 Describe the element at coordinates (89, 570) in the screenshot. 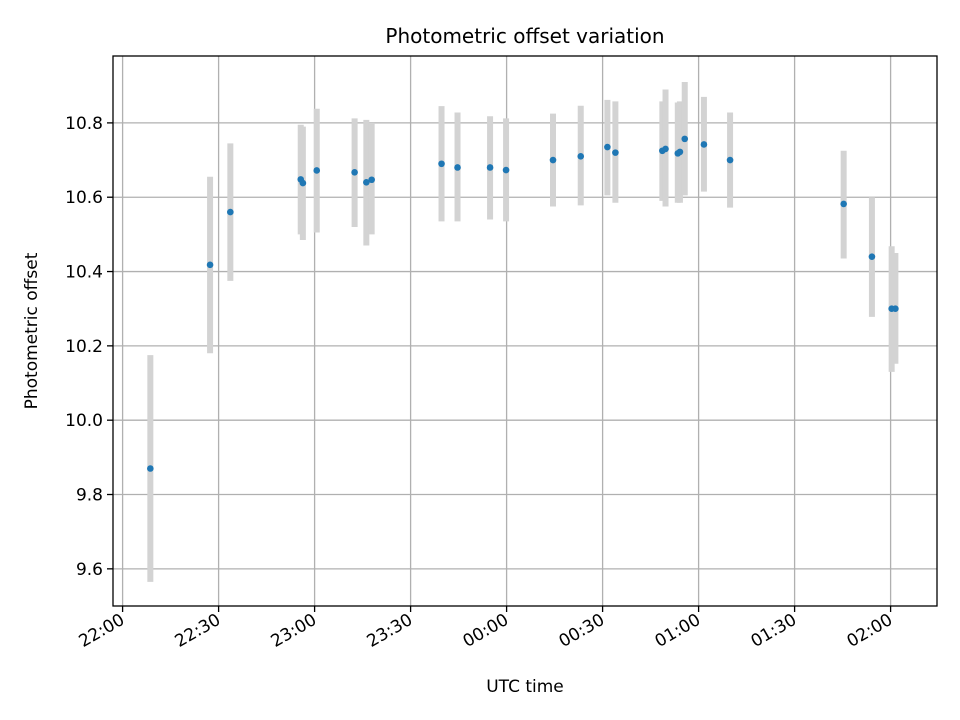

I see `y-tick-label: 9.6` at that location.